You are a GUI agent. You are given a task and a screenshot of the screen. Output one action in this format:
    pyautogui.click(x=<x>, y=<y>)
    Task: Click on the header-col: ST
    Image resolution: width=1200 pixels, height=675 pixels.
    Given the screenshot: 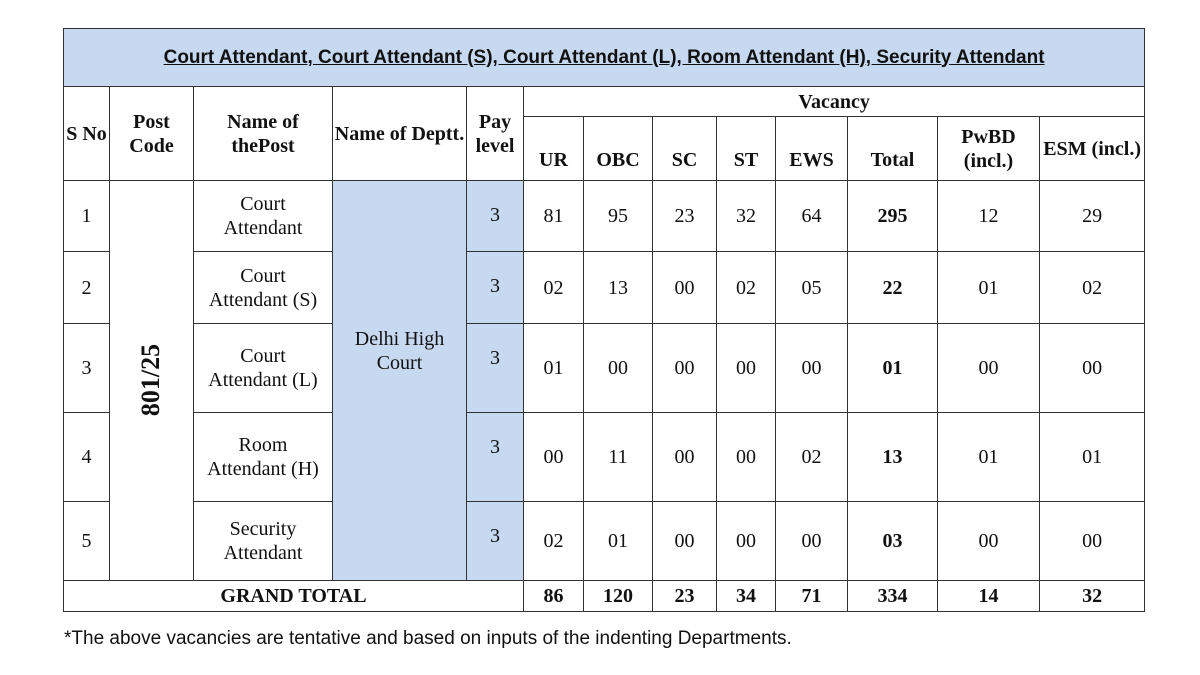 What is the action you would take?
    pyautogui.click(x=746, y=148)
    